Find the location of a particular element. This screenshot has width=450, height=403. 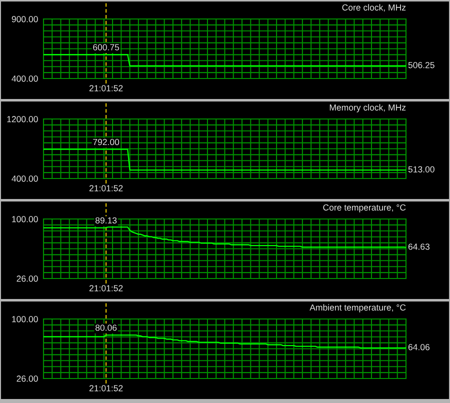

chart-title: Core clock, MHz is located at coordinates (374, 8).